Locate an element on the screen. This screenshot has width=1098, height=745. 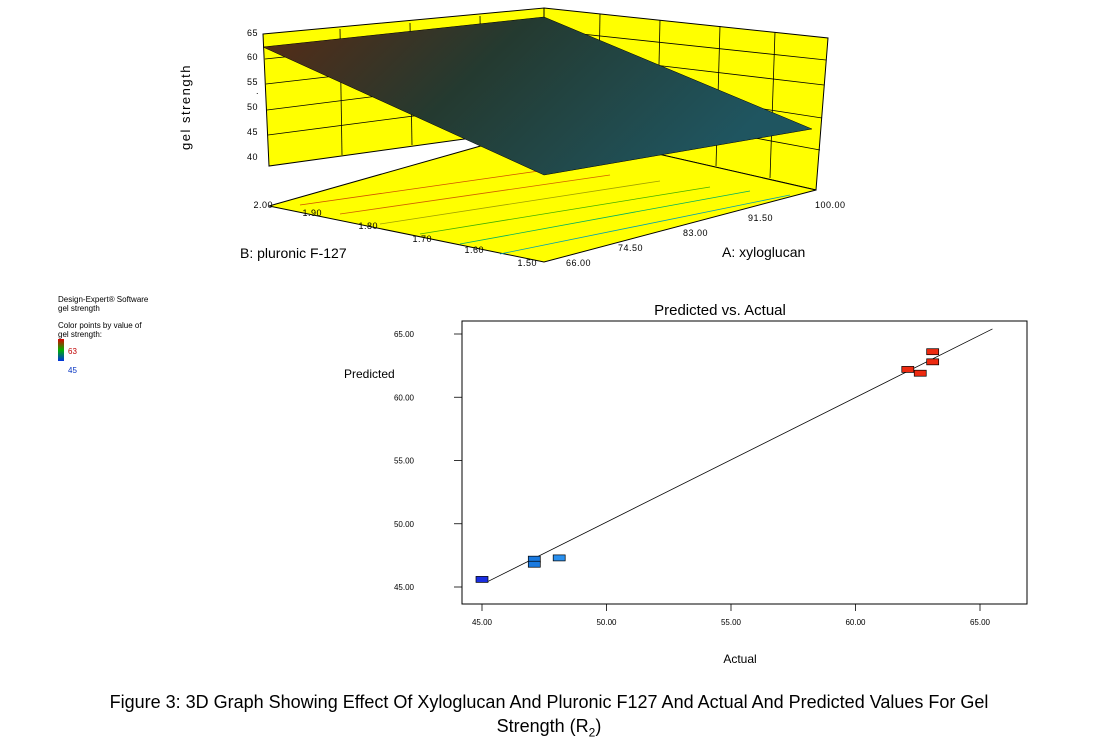
b-tick-label: 2.00 is located at coordinates (263, 205).